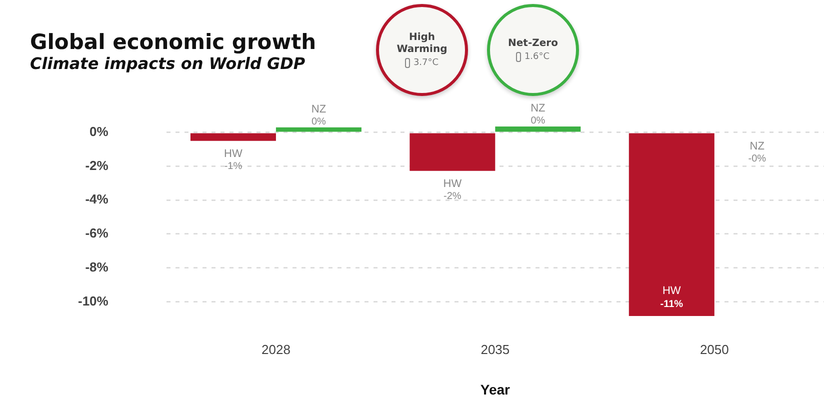  I want to click on chart-title: Global economic growth, so click(173, 42).